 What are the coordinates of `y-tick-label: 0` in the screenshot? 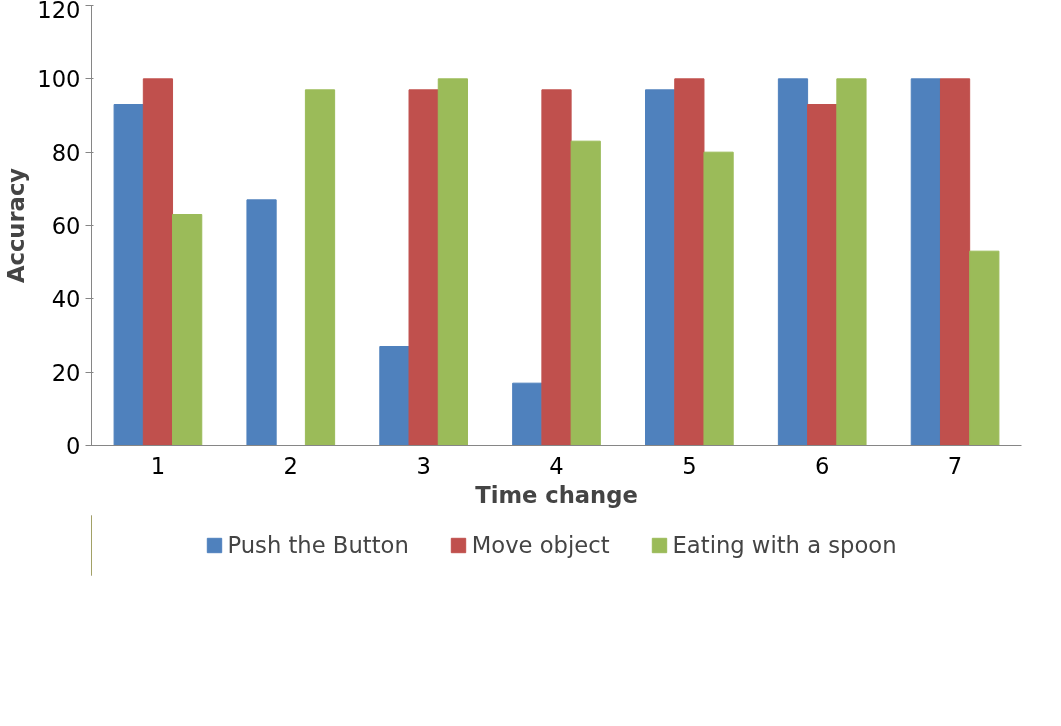 It's located at (73, 446).